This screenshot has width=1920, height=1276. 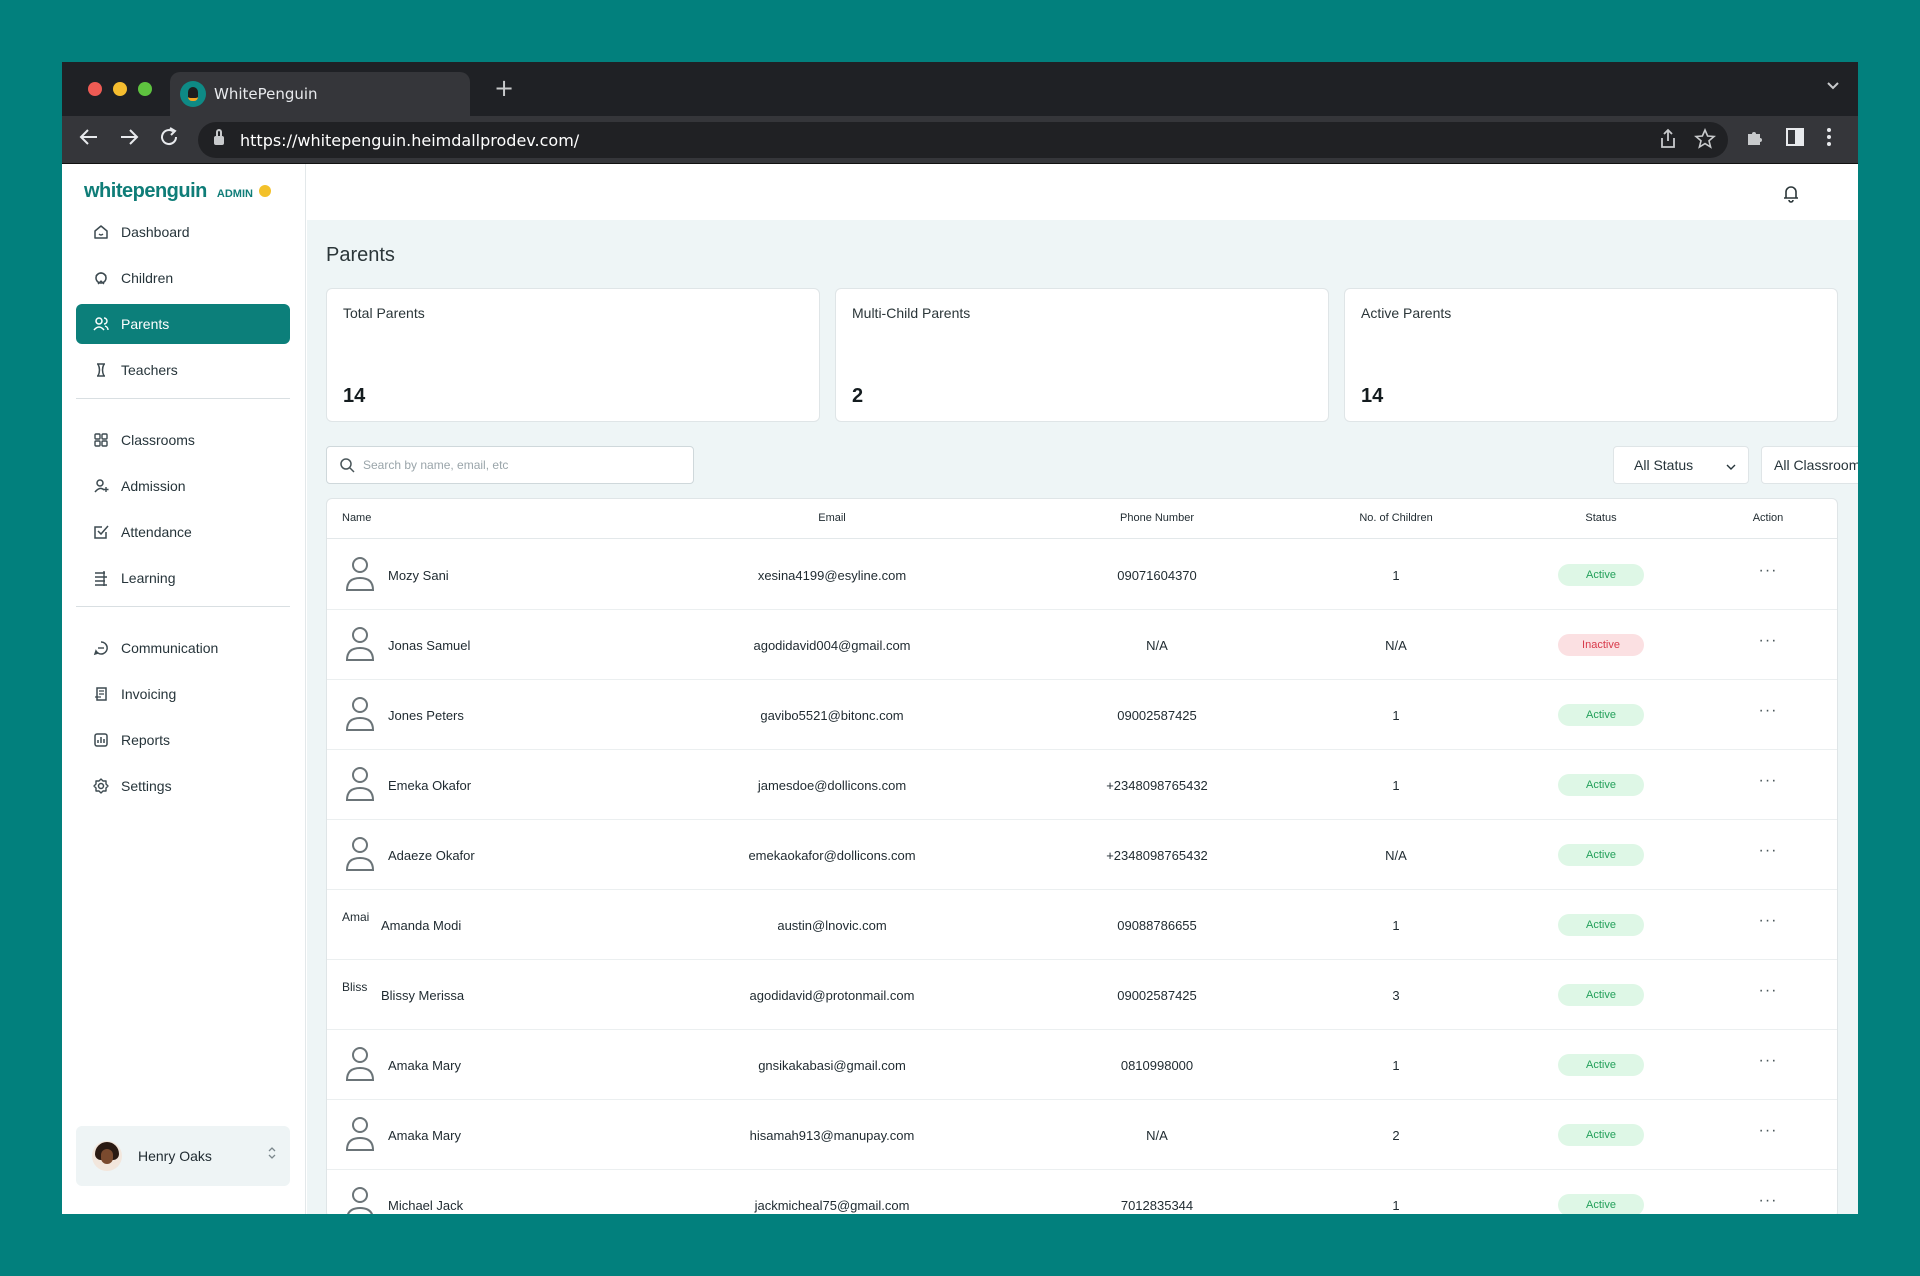 What do you see at coordinates (832, 518) in the screenshot?
I see `column-header-email: Email` at bounding box center [832, 518].